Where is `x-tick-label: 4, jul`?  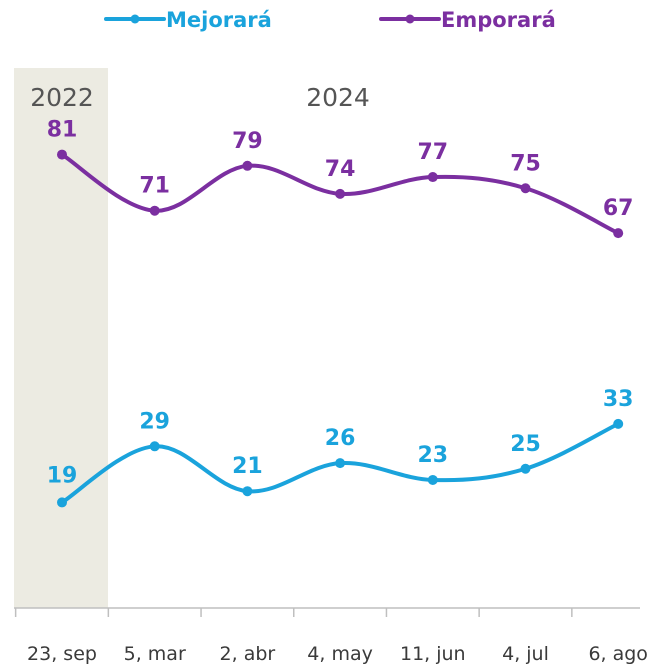
x-tick-label: 4, jul is located at coordinates (525, 654).